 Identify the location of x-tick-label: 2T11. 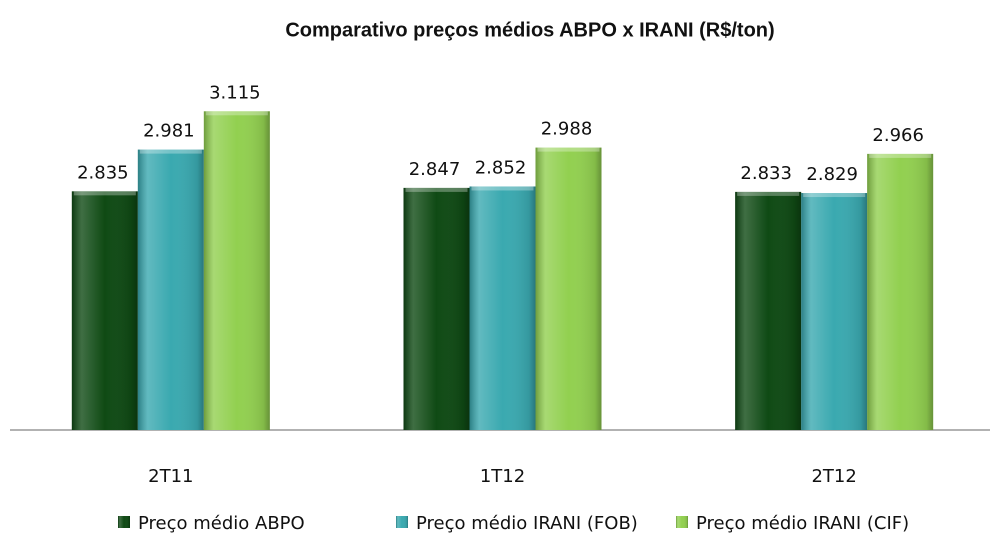
(170, 476).